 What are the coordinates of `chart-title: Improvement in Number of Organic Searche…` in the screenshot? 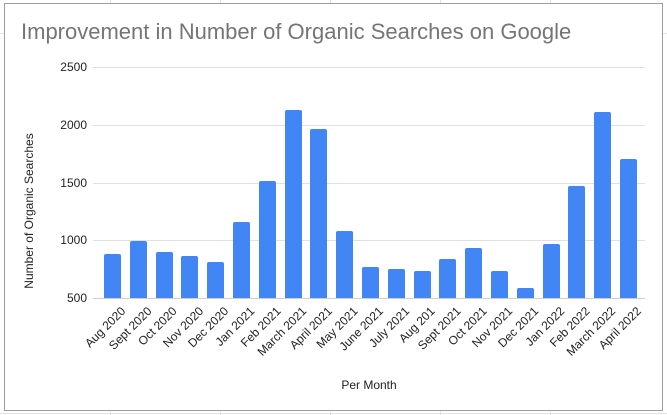 It's located at (296, 31).